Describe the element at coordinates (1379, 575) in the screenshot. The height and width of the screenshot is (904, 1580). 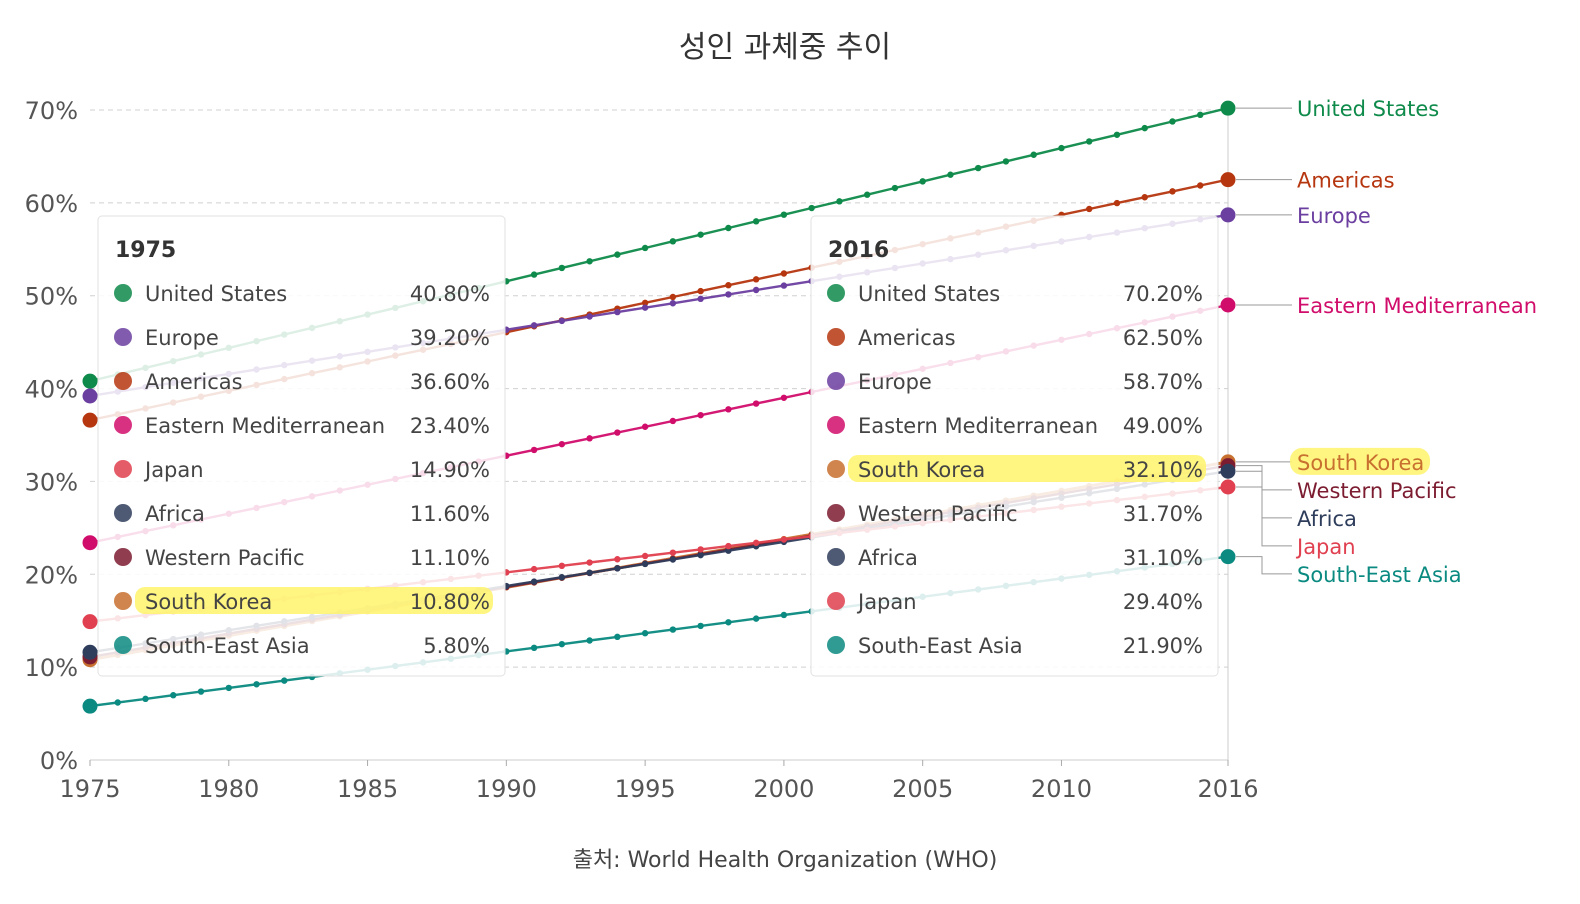
I see `end-label: South-East Asia` at that location.